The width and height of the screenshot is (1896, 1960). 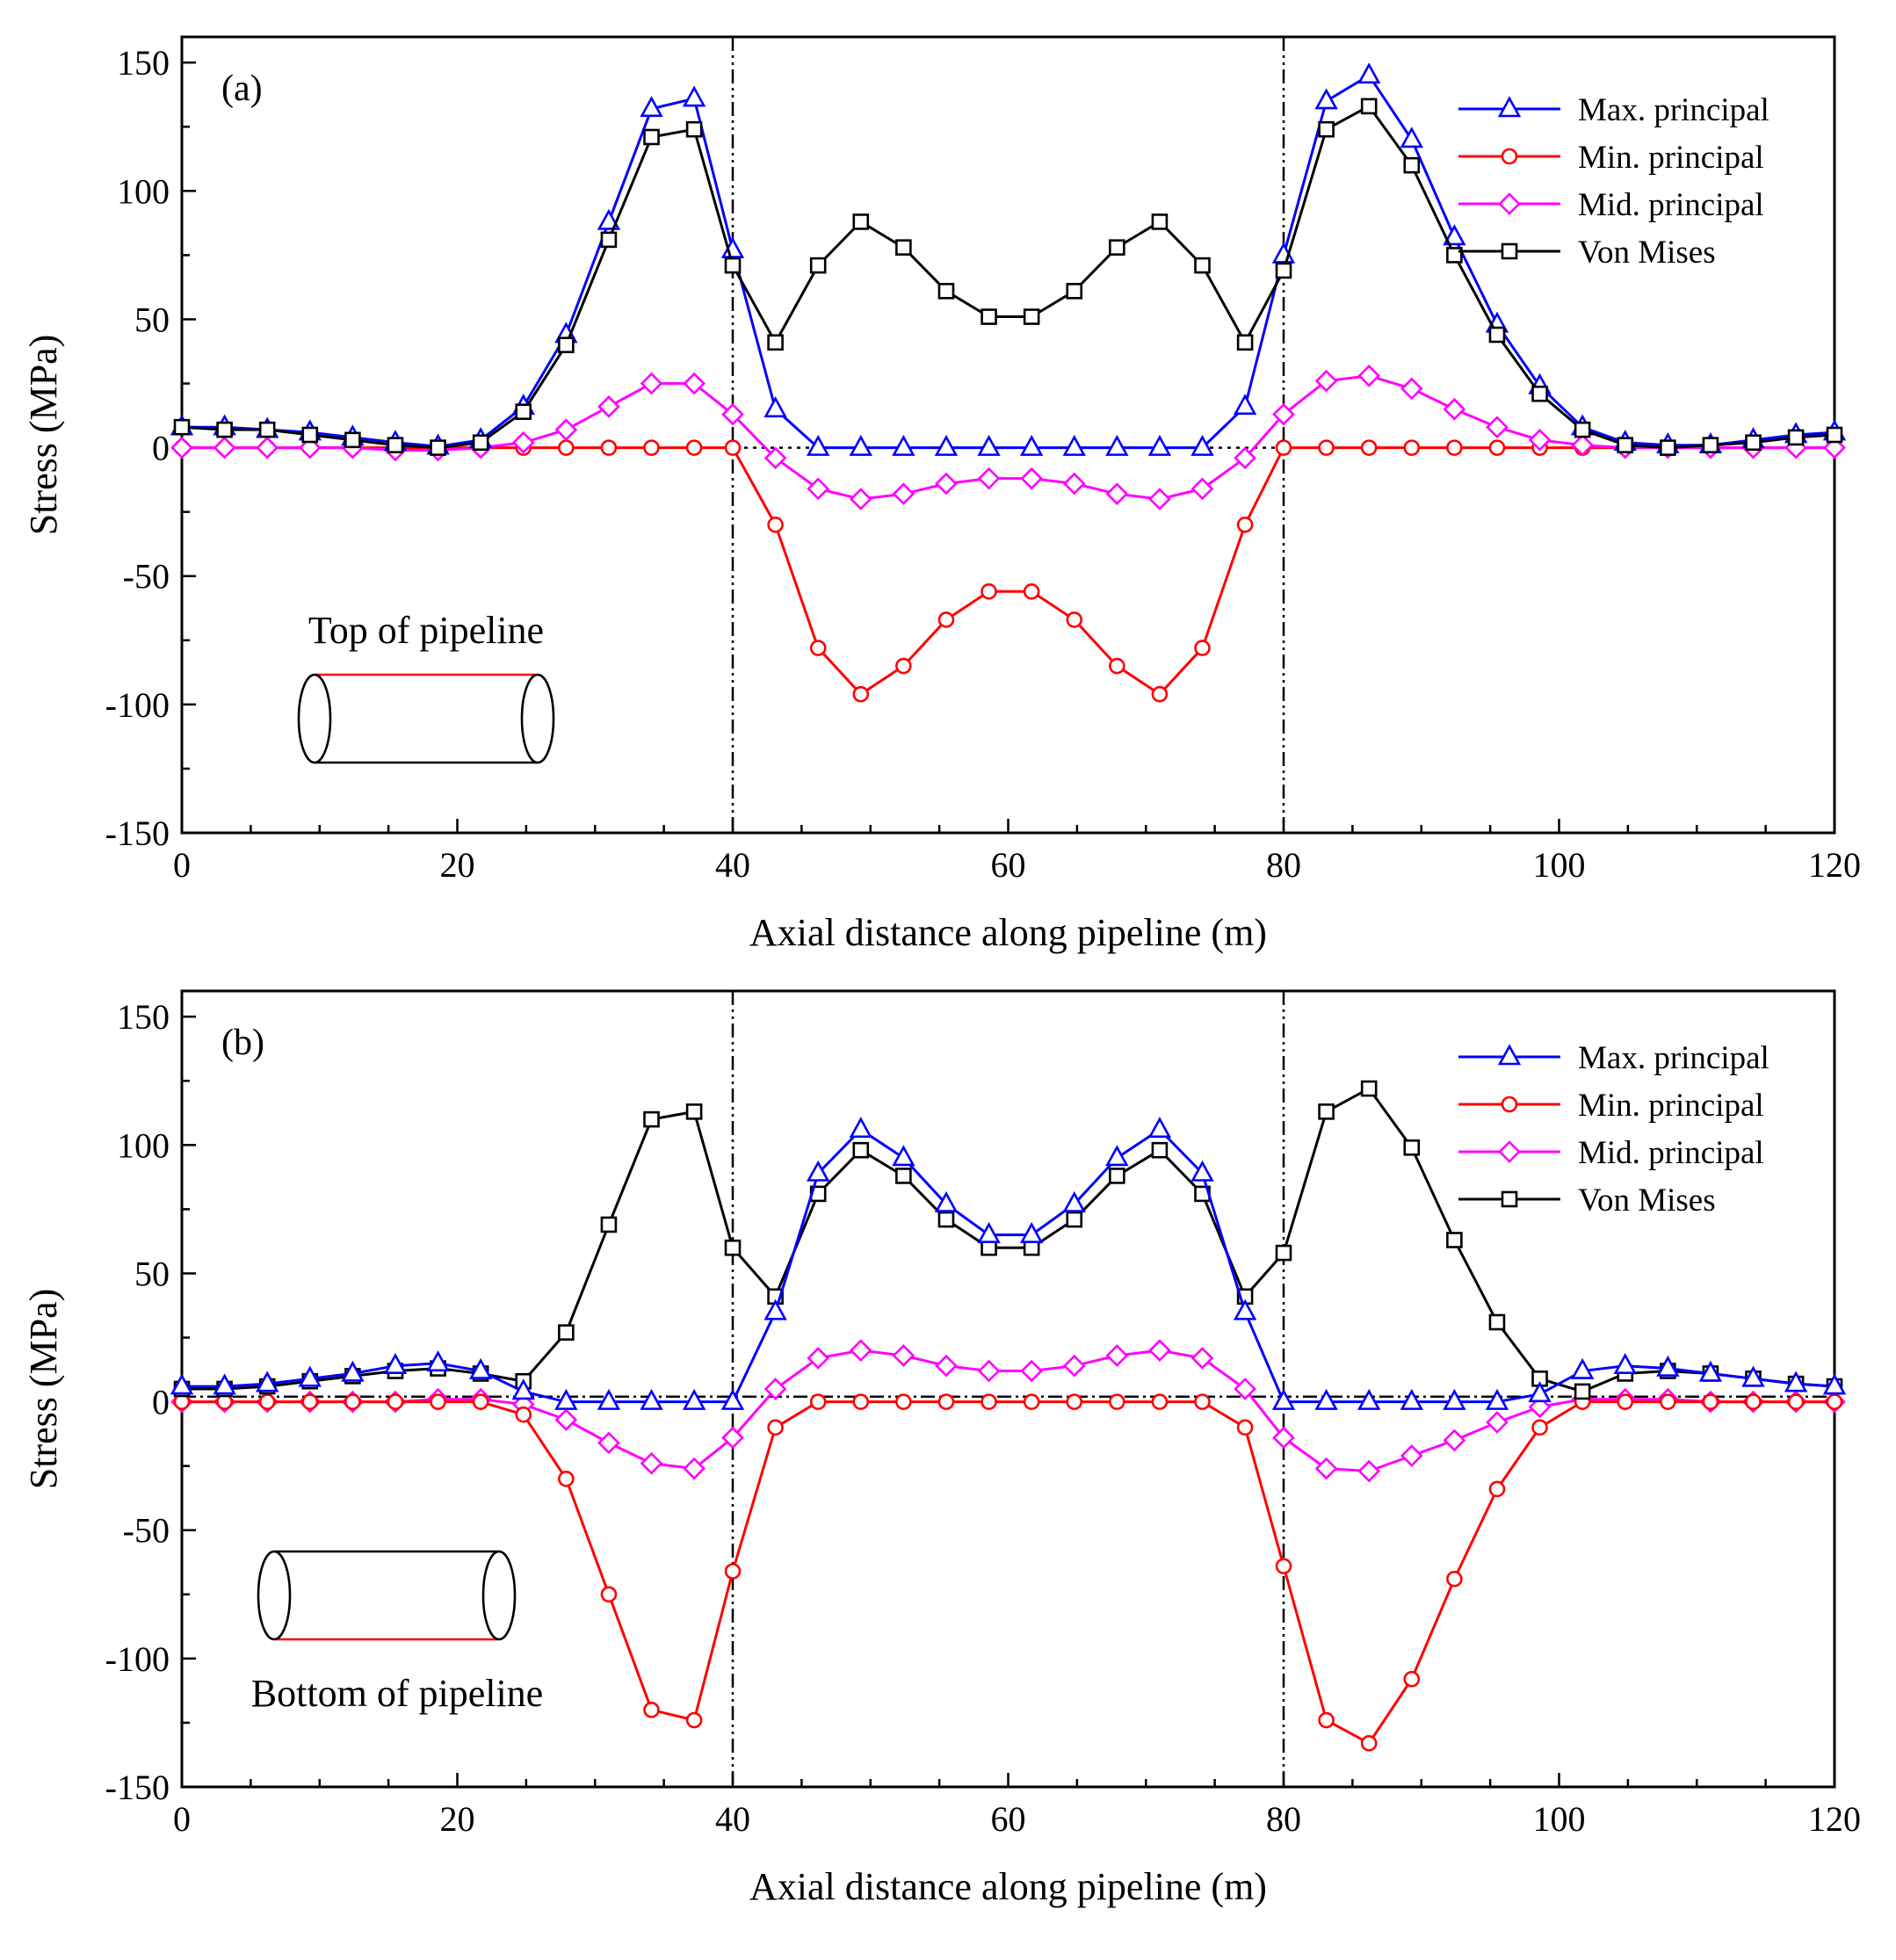 What do you see at coordinates (152, 319) in the screenshot?
I see `y-tick-label: 50` at bounding box center [152, 319].